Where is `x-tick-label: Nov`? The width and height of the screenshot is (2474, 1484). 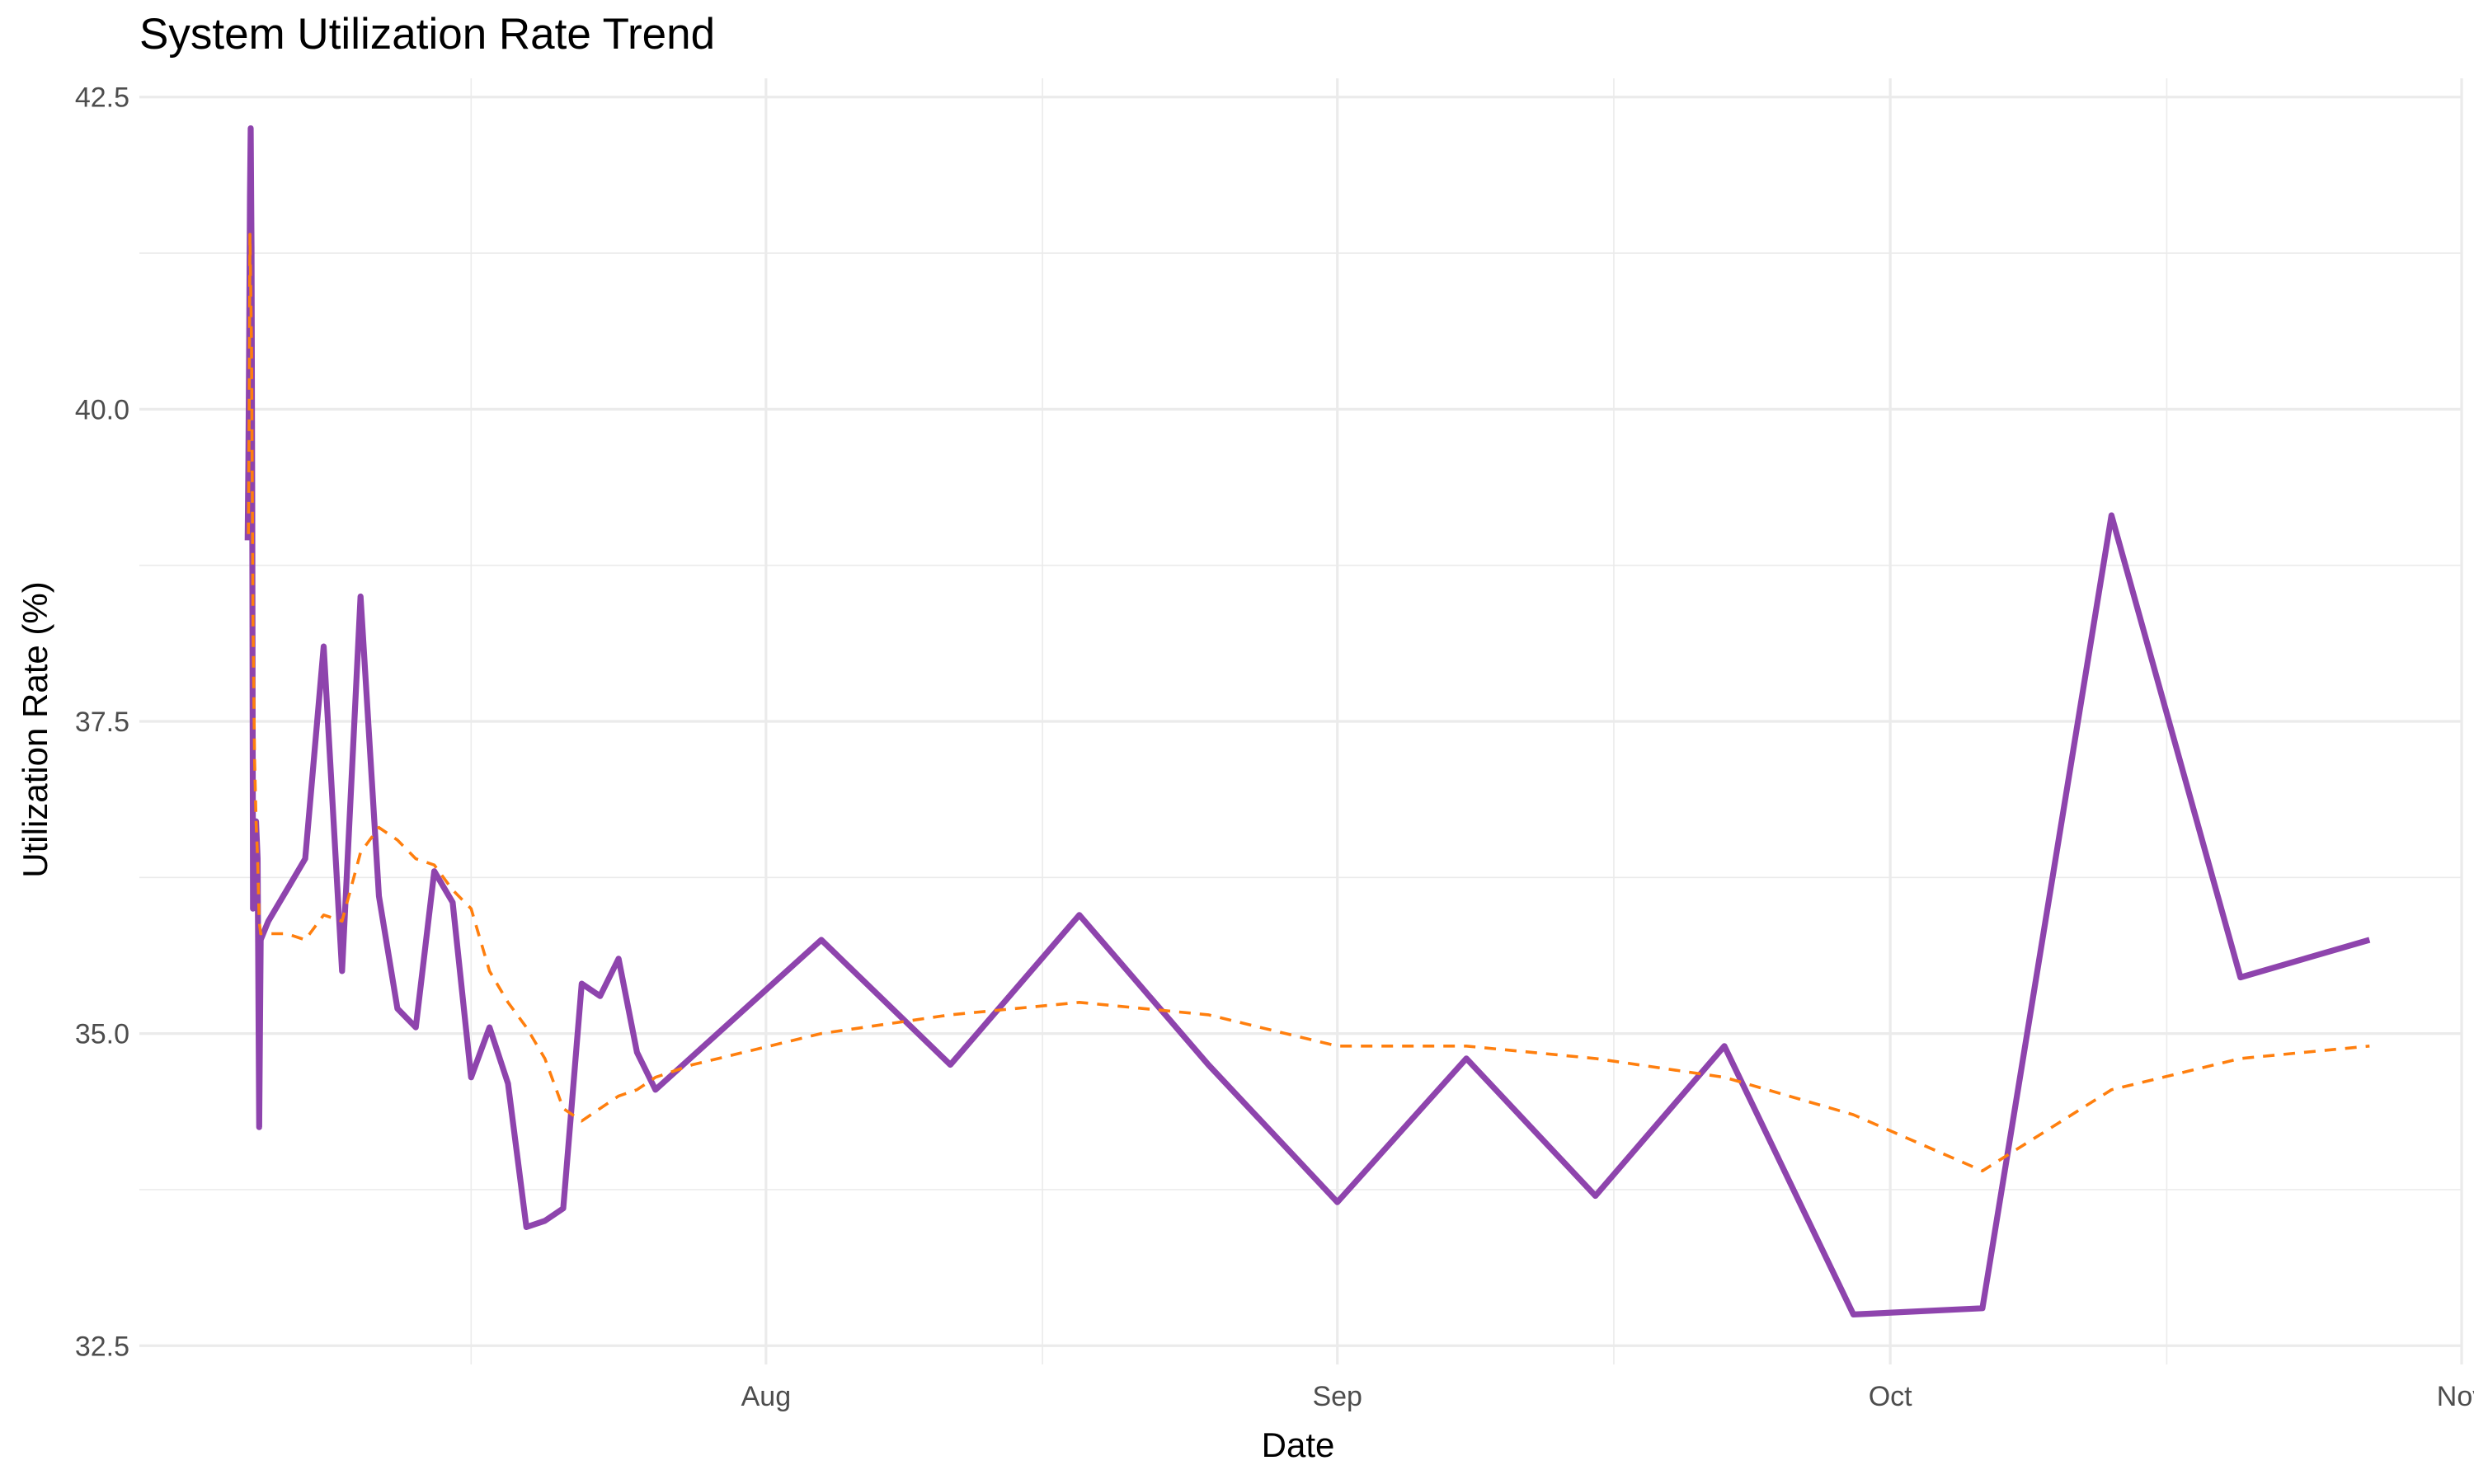 x-tick-label: Nov is located at coordinates (2455, 1396).